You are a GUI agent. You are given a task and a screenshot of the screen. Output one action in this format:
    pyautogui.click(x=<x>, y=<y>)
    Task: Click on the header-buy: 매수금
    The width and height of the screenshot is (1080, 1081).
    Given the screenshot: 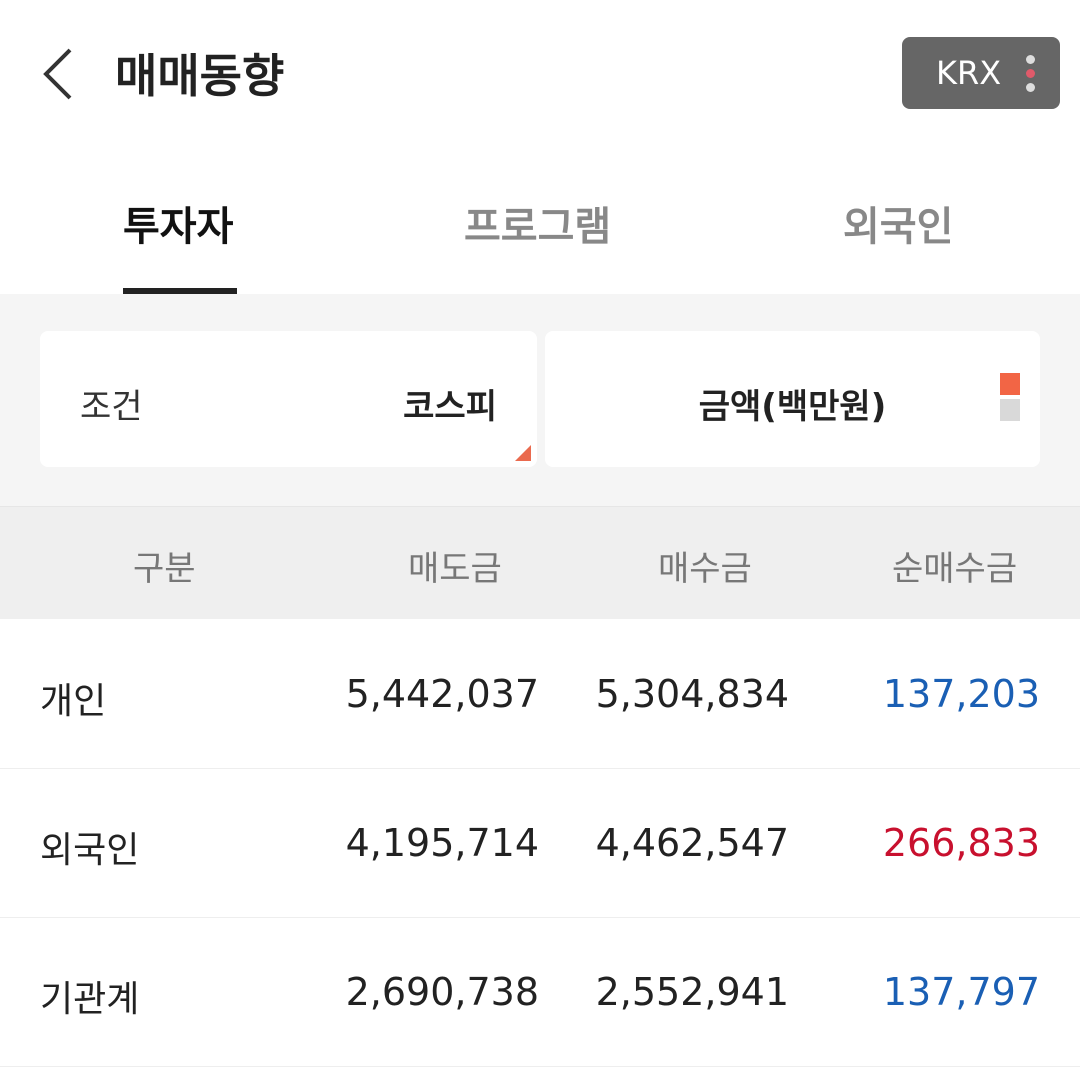 What is the action you would take?
    pyautogui.click(x=705, y=569)
    